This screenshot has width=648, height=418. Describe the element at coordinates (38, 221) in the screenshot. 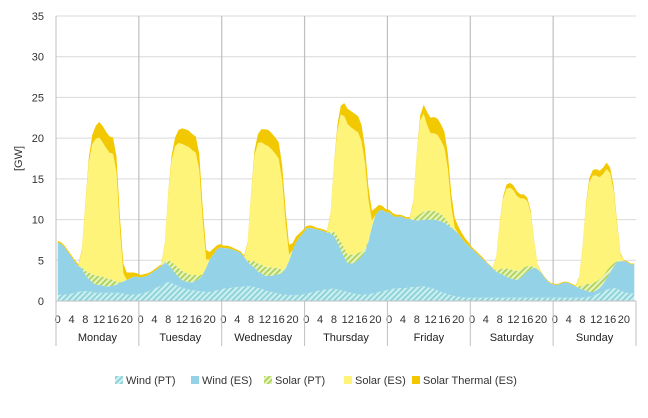

I see `y-tick-label: 10` at that location.